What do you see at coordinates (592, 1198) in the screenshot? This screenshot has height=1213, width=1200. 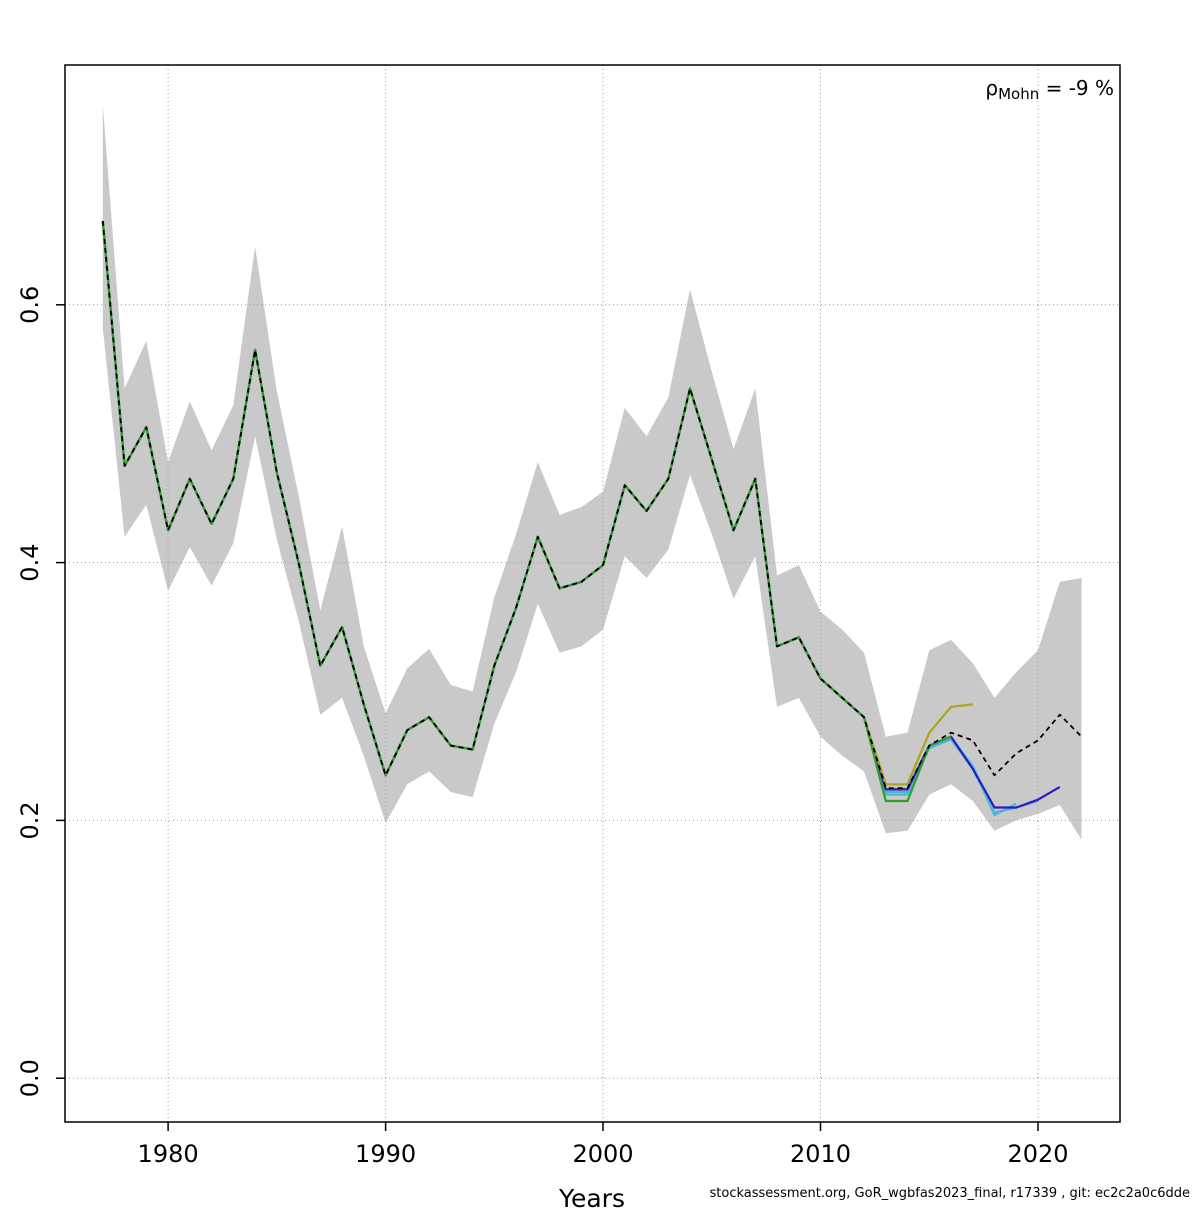 I see `x-axis-title: Years` at bounding box center [592, 1198].